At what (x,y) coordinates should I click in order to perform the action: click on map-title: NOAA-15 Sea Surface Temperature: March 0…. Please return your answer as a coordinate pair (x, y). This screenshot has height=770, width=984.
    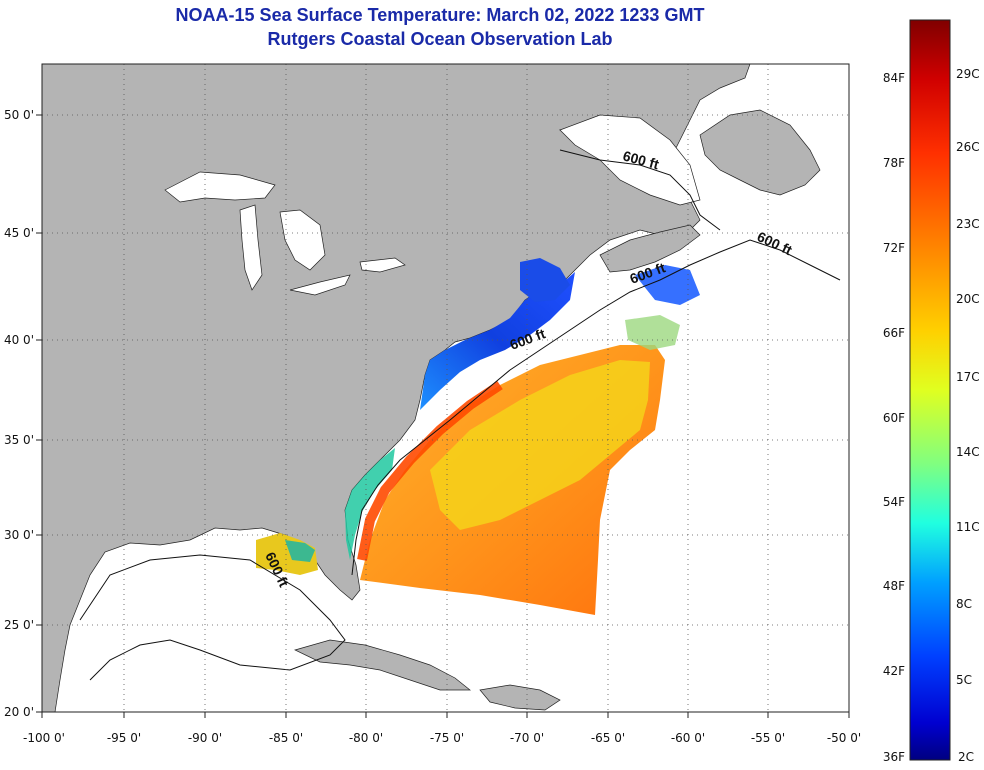
    Looking at the image, I should click on (440, 15).